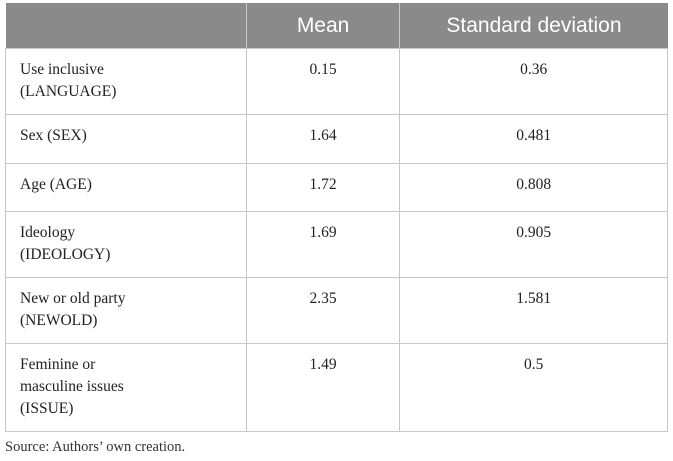  I want to click on table-row: Use inclusive (LANGUAGE) 0.15 0.36, so click(336, 81).